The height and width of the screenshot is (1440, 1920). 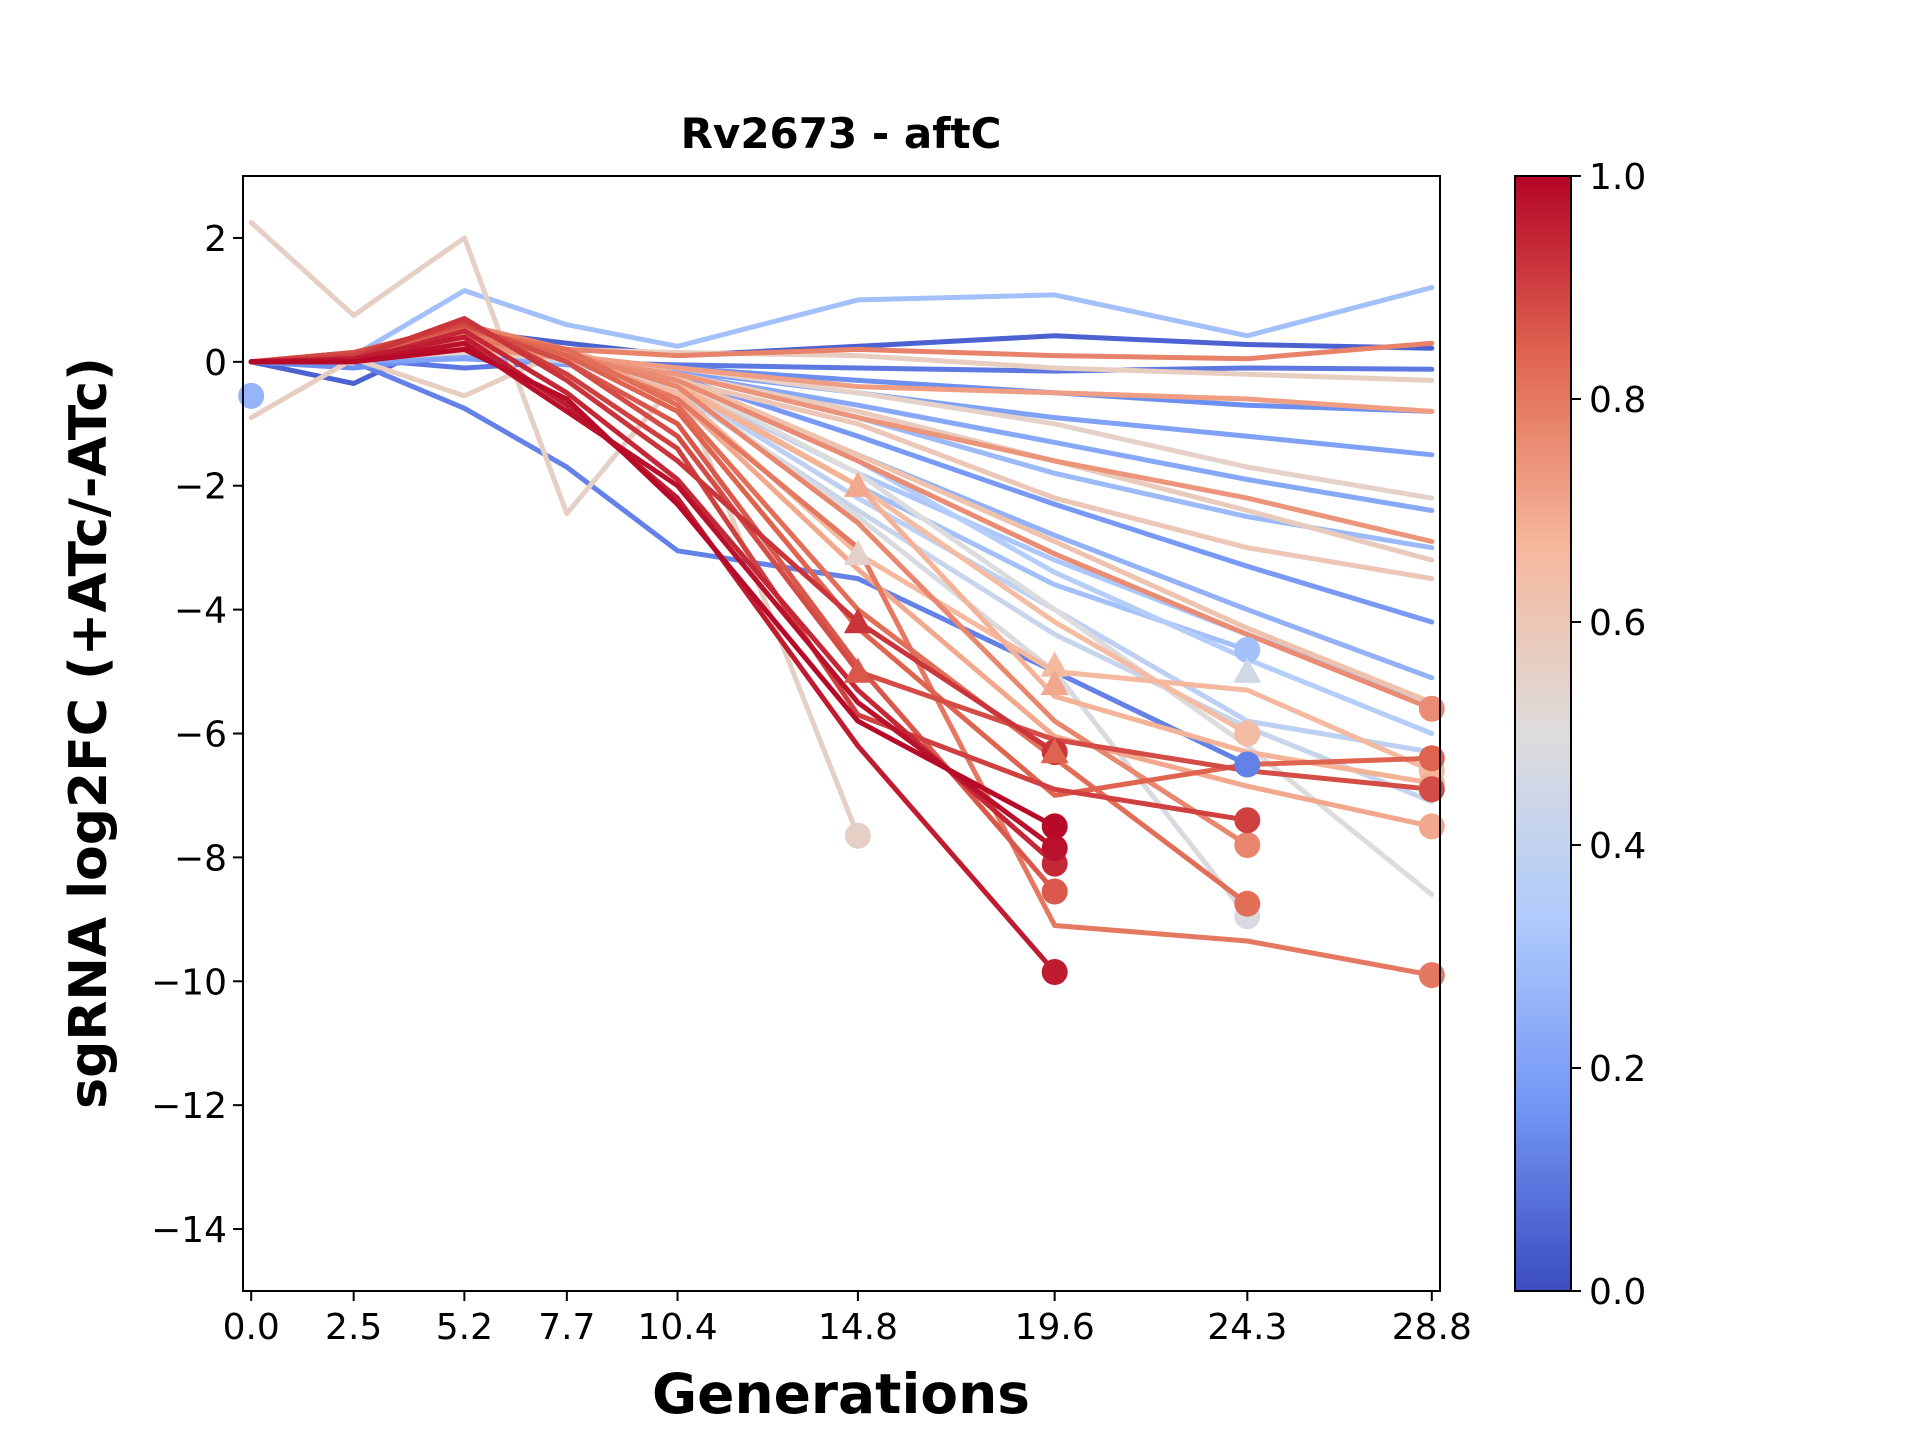 What do you see at coordinates (200, 858) in the screenshot?
I see `y-tick-label: −8` at bounding box center [200, 858].